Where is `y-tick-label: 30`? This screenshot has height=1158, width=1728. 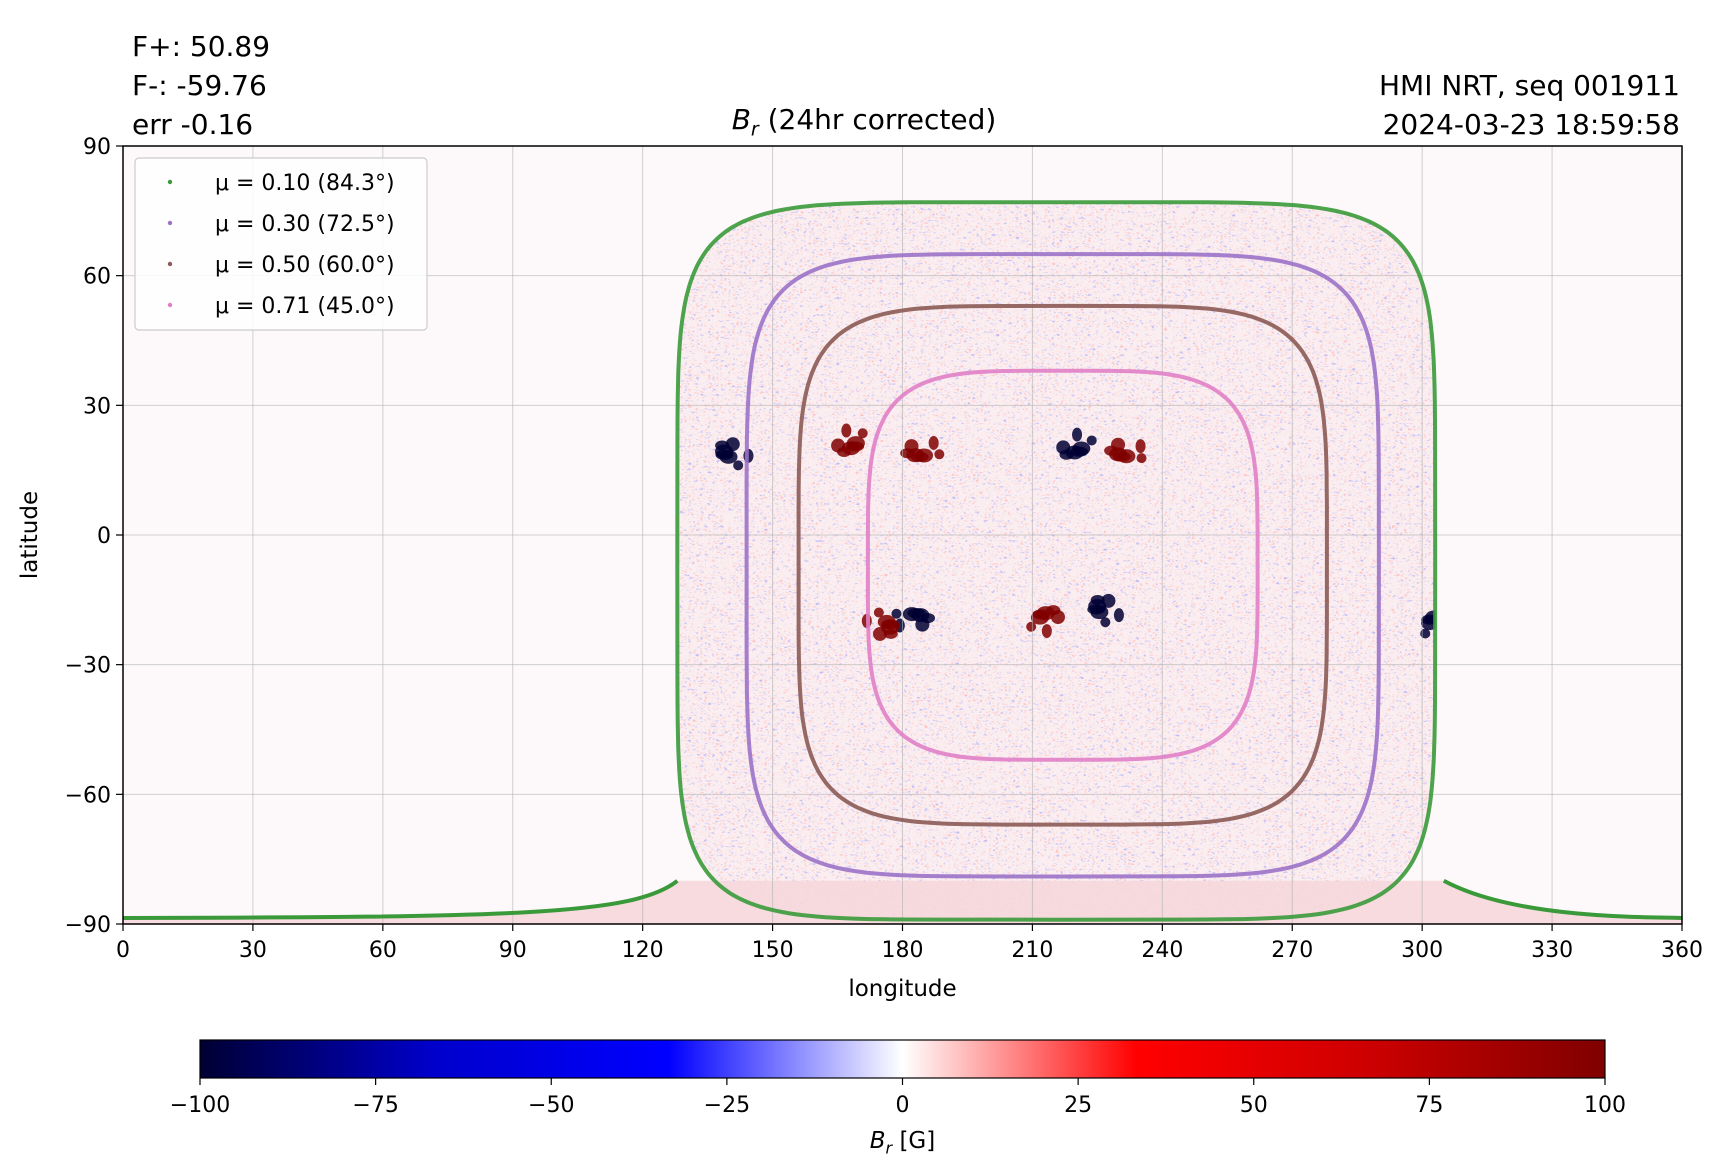 y-tick-label: 30 is located at coordinates (97, 406).